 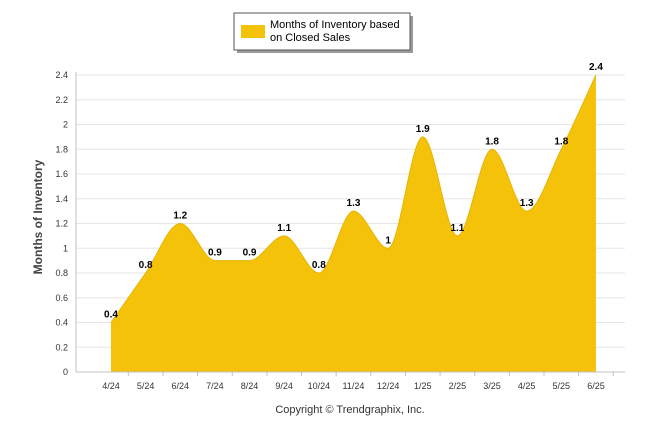 I want to click on y-tick-label: 1, so click(x=65, y=248).